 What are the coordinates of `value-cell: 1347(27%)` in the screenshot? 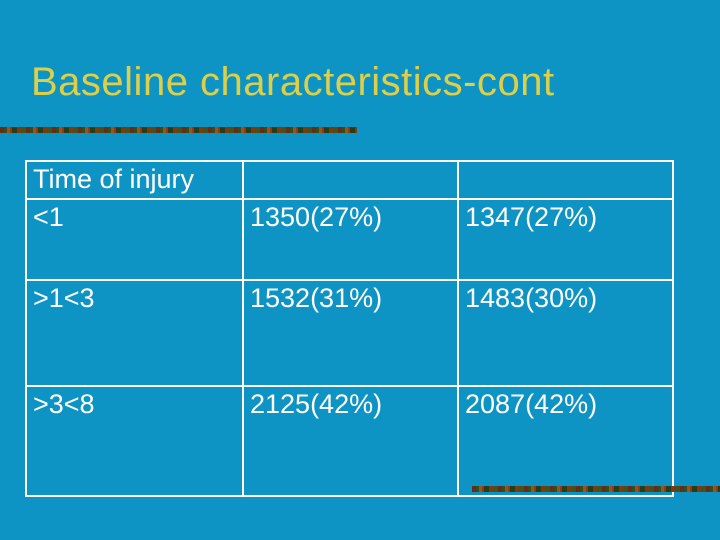 It's located at (565, 239).